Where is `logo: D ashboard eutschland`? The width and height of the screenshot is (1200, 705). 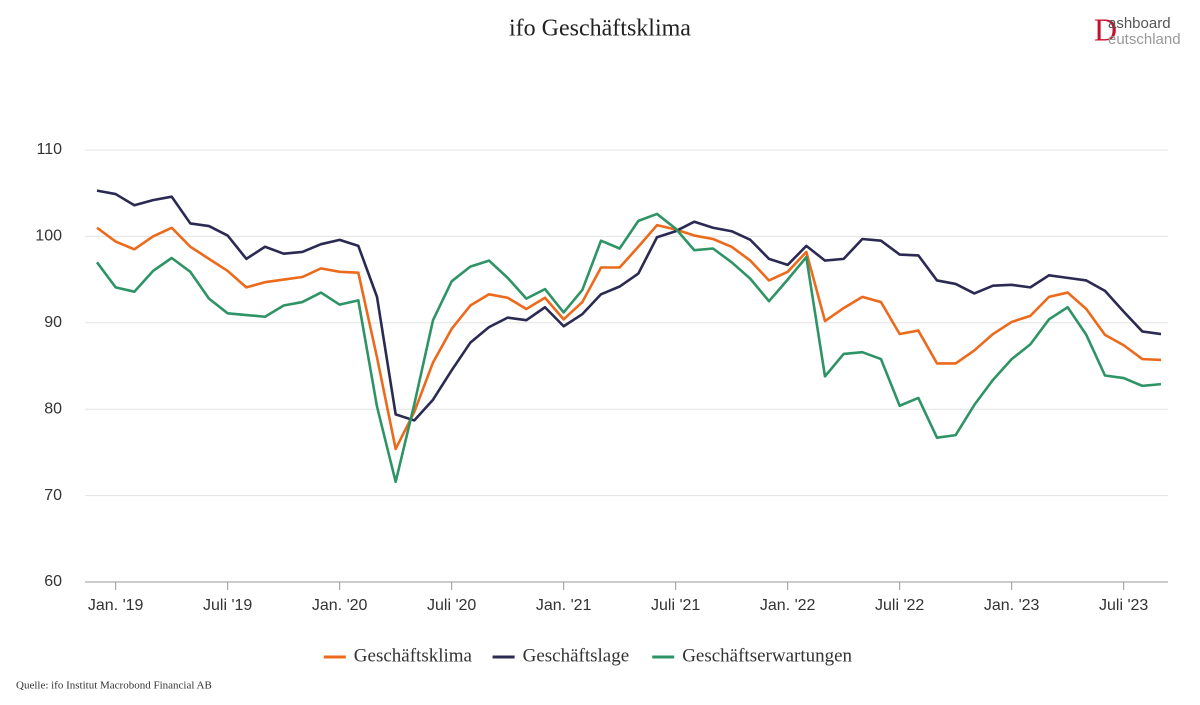
logo: D ashboard eutschland is located at coordinates (1137, 29).